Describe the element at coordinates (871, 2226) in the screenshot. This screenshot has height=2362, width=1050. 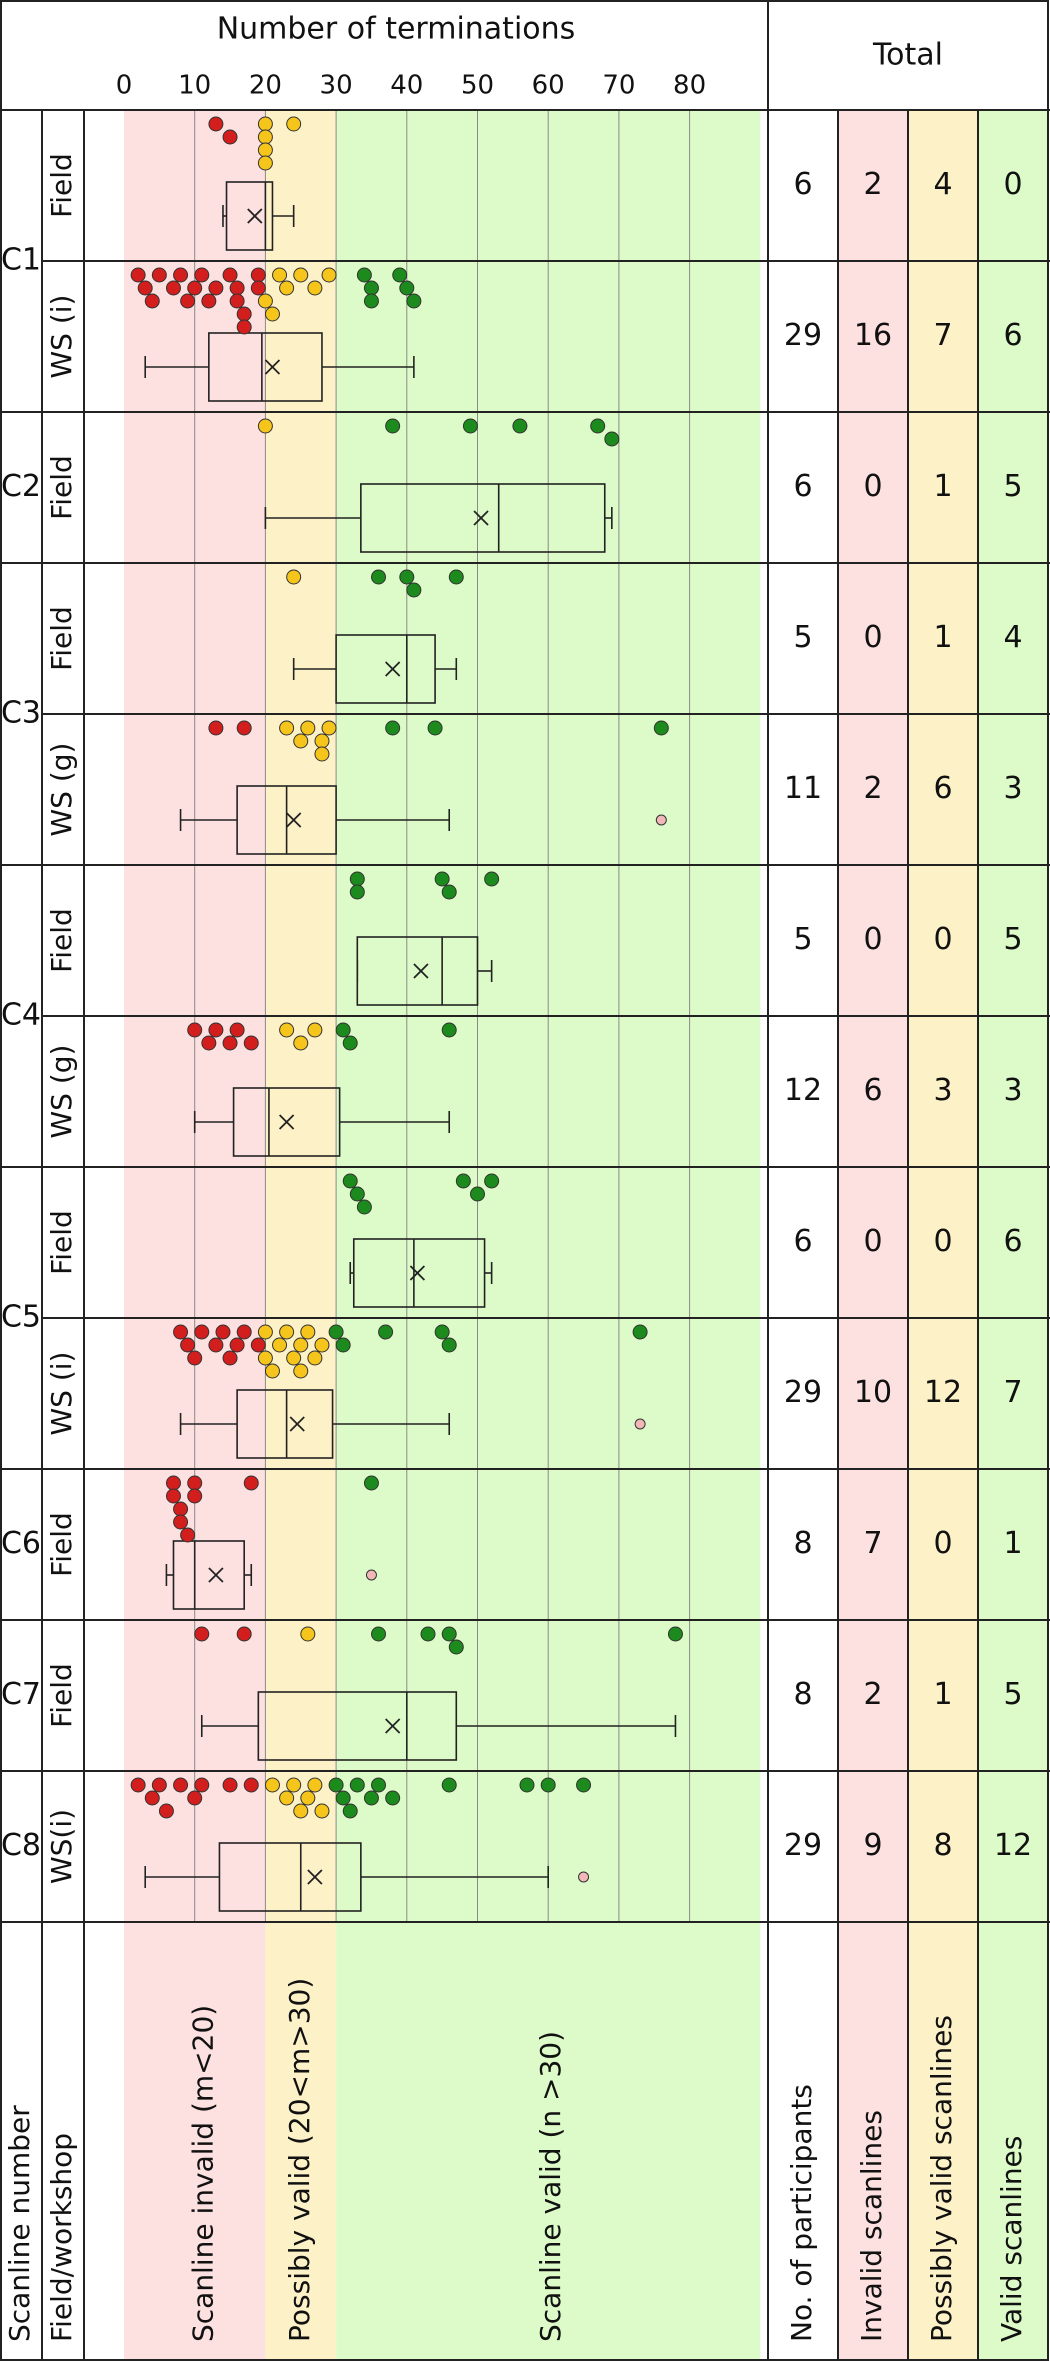
I see `footer-column-label: Invalid scanlines` at that location.